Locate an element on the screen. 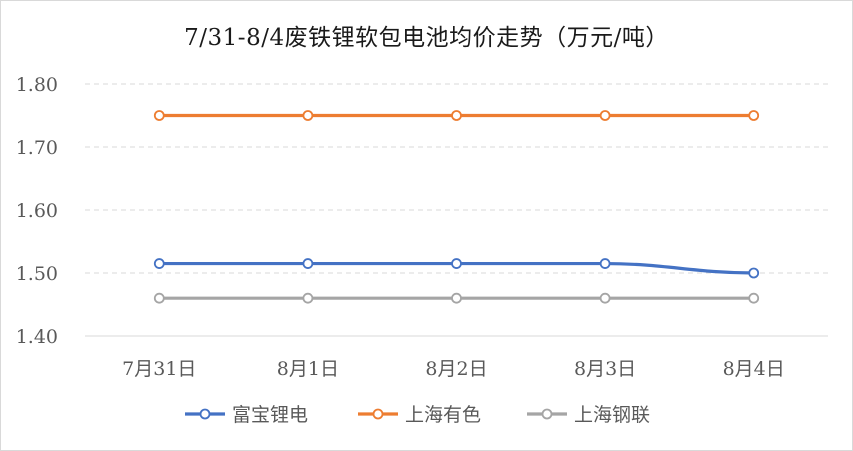 This screenshot has width=853, height=451. y-tick-label: 1.50 is located at coordinates (37, 274).